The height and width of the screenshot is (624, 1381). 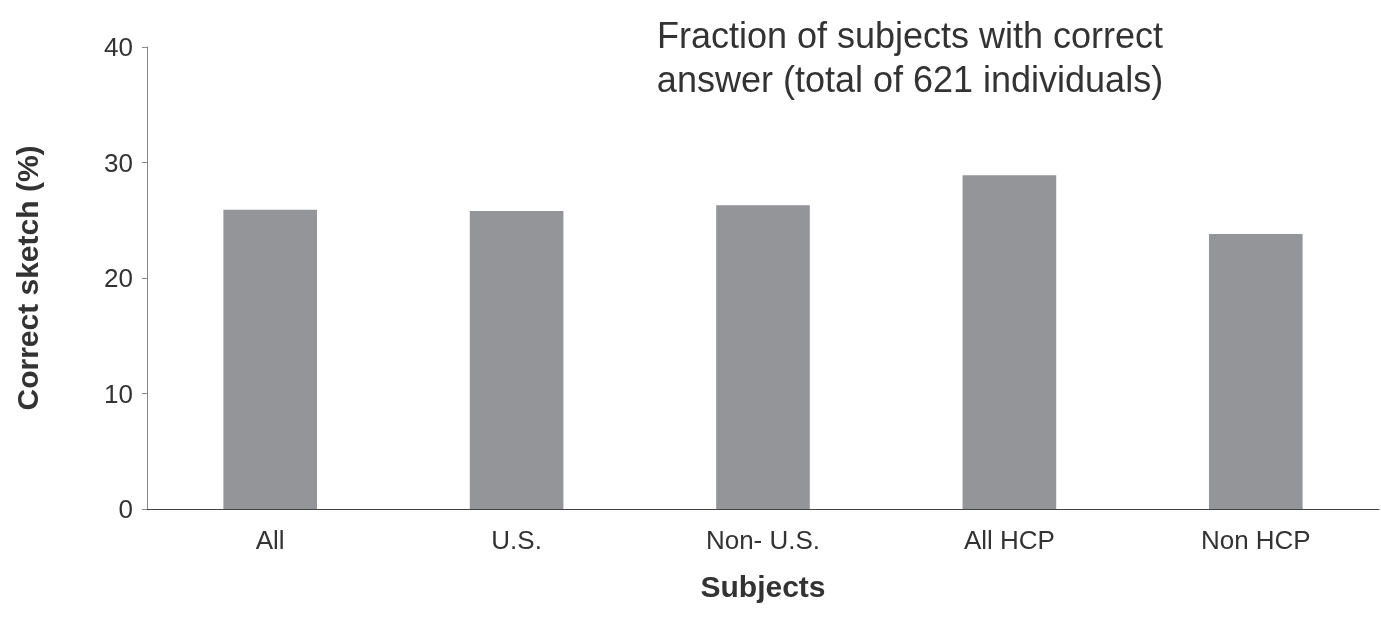 I want to click on x-tick-label: Non HCP, so click(x=1255, y=540).